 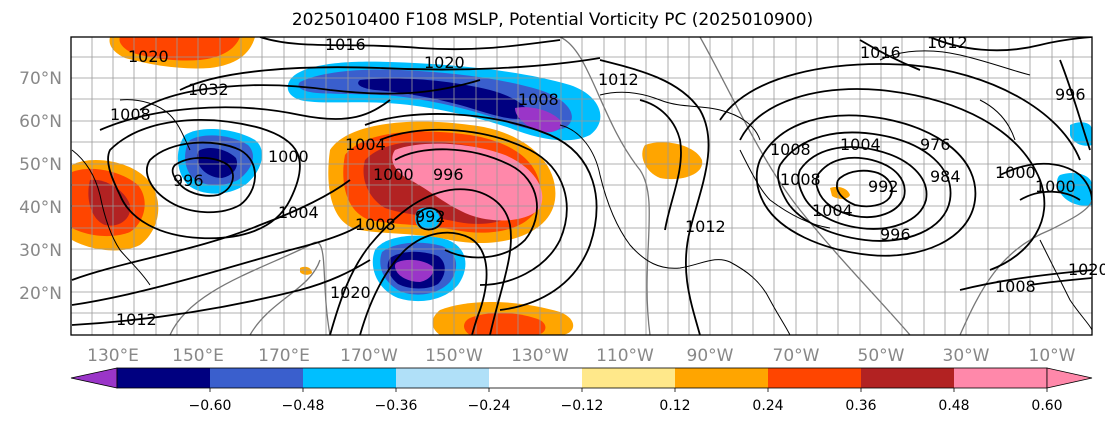 I want to click on colorbar-tick-label: −0.60, so click(x=210, y=406).